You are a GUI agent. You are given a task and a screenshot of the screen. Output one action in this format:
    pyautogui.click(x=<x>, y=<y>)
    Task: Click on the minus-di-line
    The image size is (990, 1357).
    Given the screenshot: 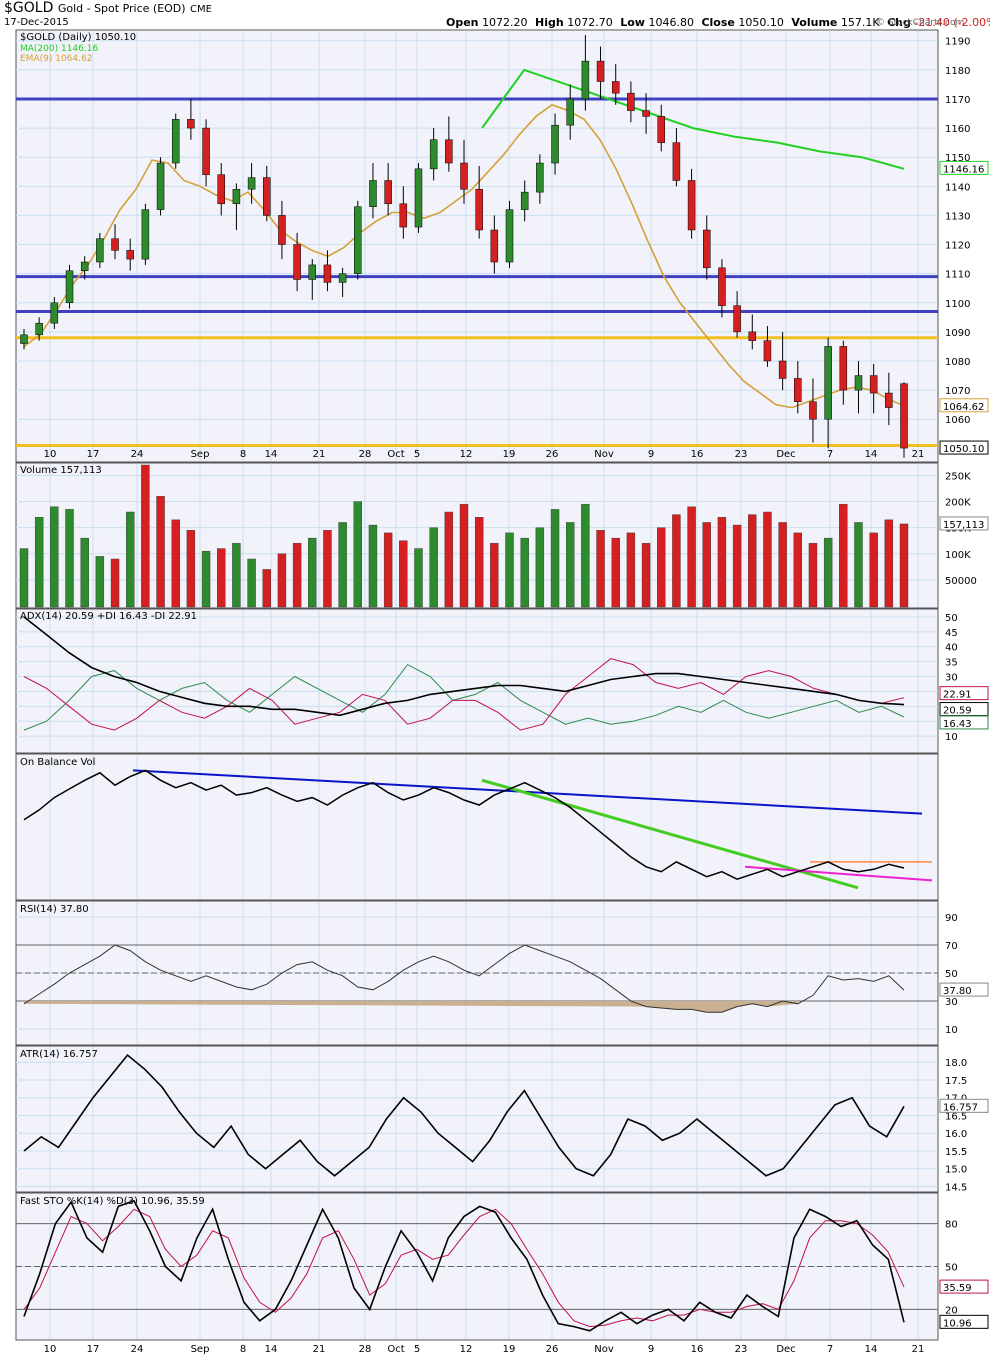 What is the action you would take?
    pyautogui.click(x=464, y=694)
    